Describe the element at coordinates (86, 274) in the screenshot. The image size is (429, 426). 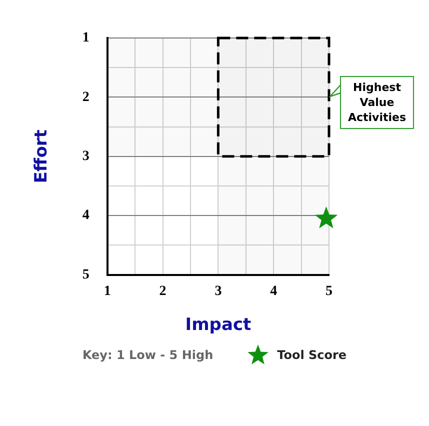
I see `y-tick-label: 5` at that location.